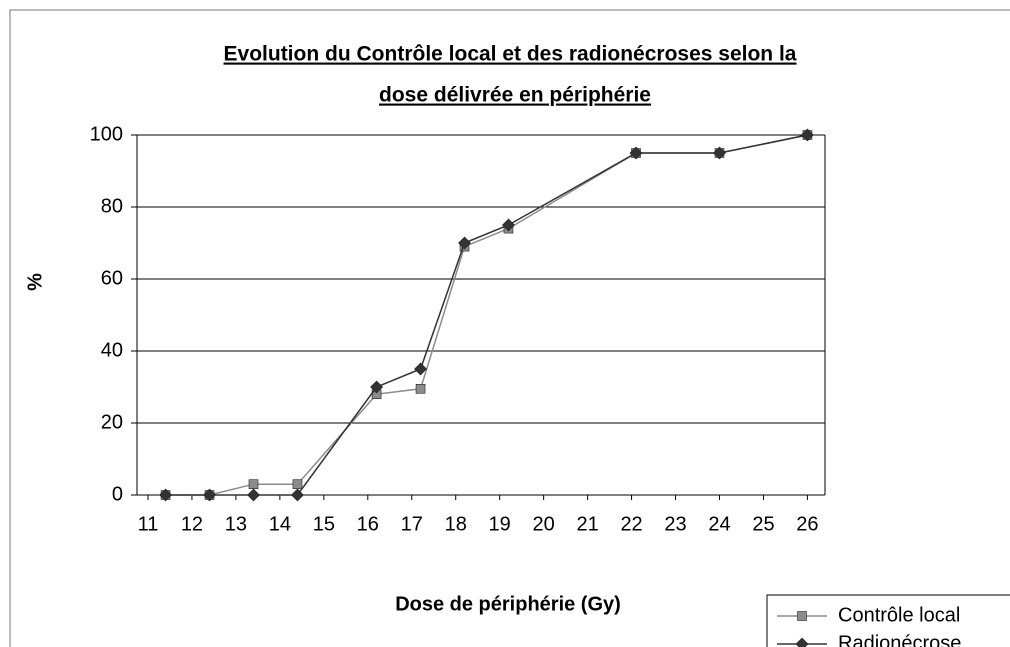 The width and height of the screenshot is (1010, 647). What do you see at coordinates (112, 422) in the screenshot?
I see `y-tick-label: 20` at bounding box center [112, 422].